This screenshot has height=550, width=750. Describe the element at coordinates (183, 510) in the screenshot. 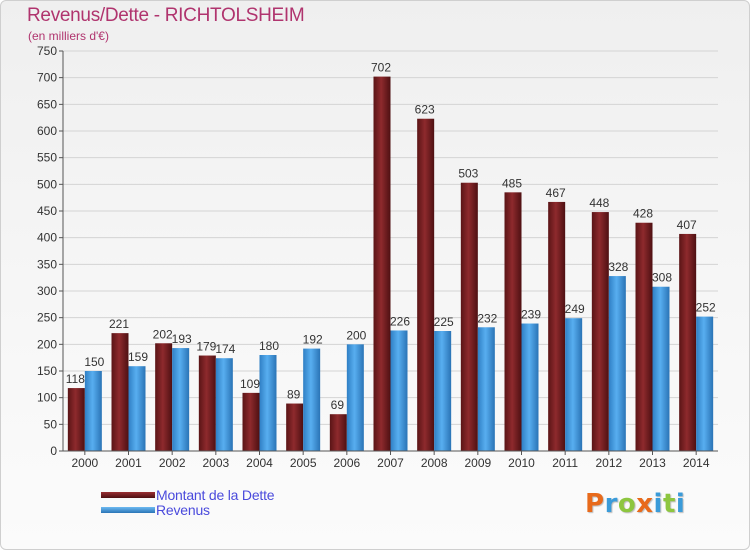

I see `legend-label-revenus: Revenus` at that location.